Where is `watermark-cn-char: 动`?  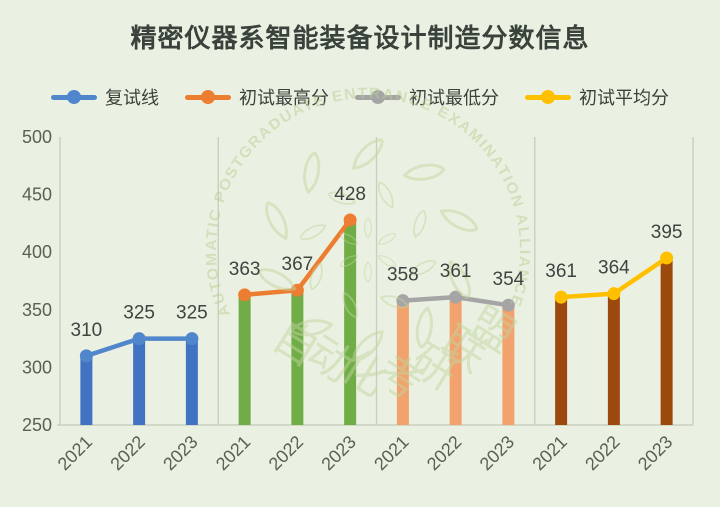
watermark-cn-char: 动 is located at coordinates (329, 359).